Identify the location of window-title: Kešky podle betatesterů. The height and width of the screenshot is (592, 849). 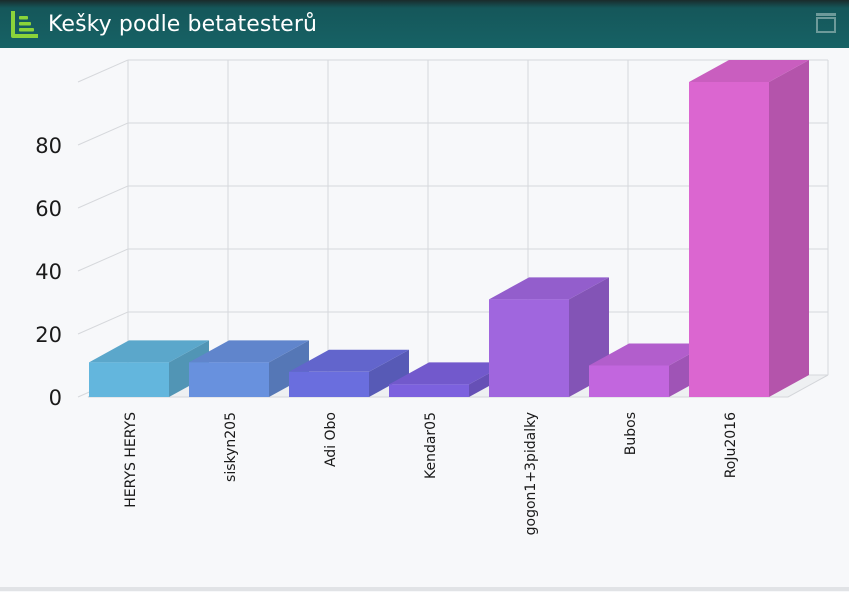
(183, 24).